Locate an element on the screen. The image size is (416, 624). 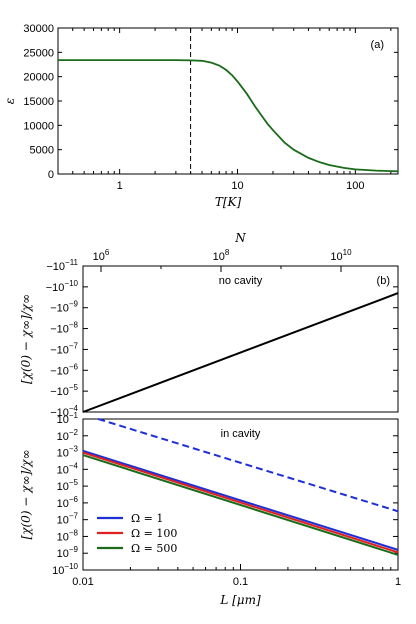
panel-c-xlabel: L [μm] is located at coordinates (240, 600).